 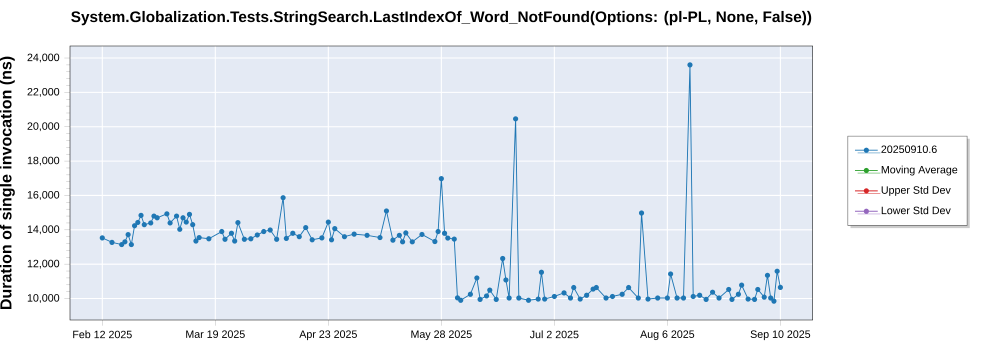 What do you see at coordinates (44, 92) in the screenshot?
I see `y-tick-label: 22,000` at bounding box center [44, 92].